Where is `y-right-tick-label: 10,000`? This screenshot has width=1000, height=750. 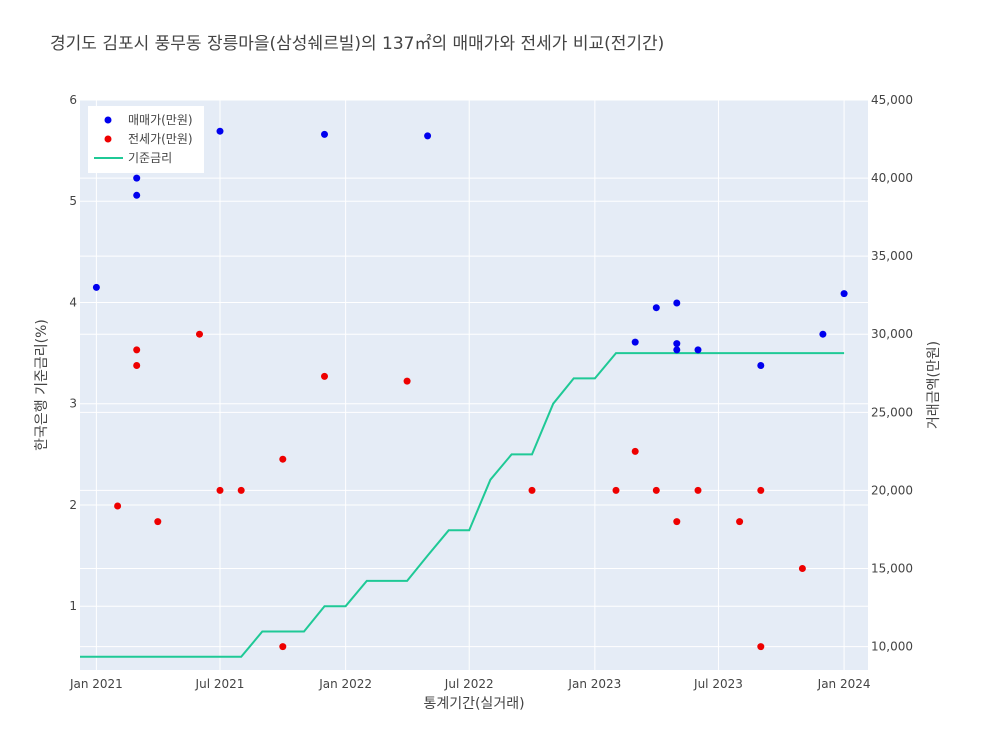
y-right-tick-label: 10,000 is located at coordinates (892, 647).